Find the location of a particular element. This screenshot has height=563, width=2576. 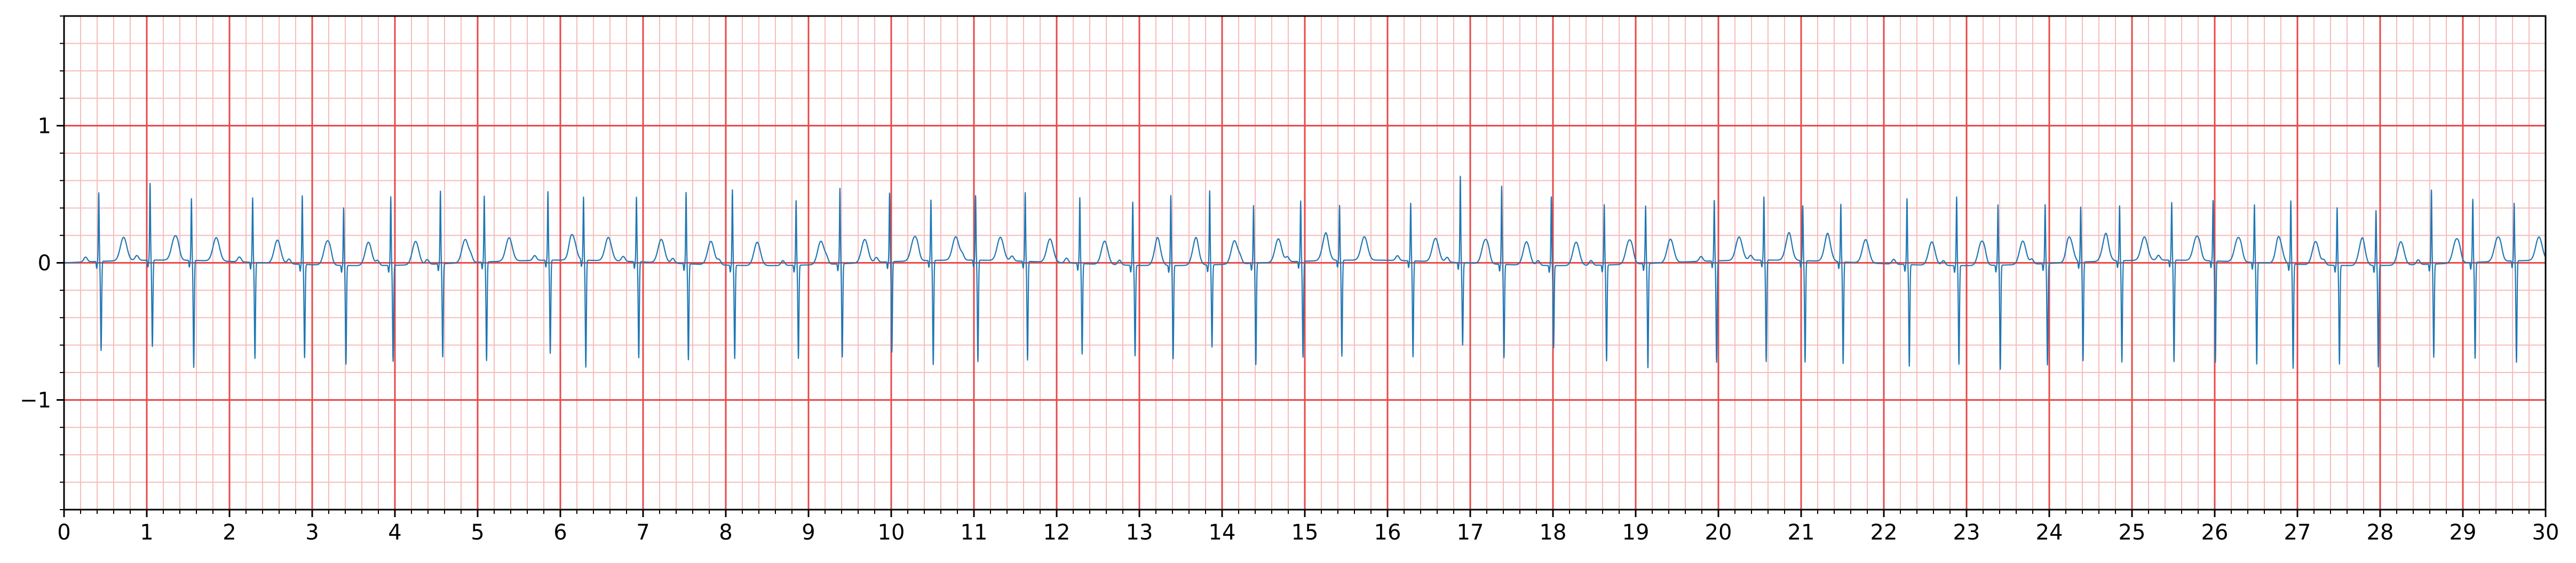

x-tick-label: 12 is located at coordinates (1057, 532).